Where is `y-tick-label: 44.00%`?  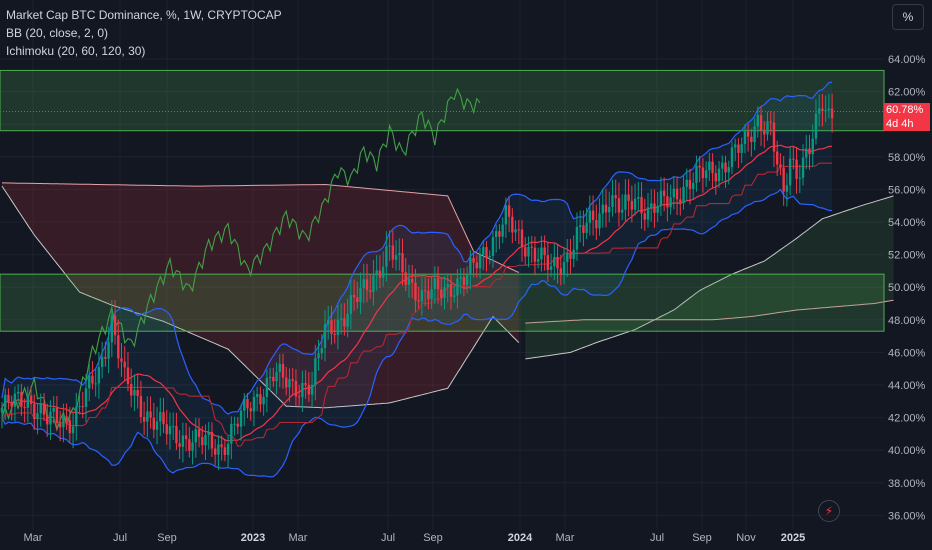
y-tick-label: 44.00% is located at coordinates (907, 386).